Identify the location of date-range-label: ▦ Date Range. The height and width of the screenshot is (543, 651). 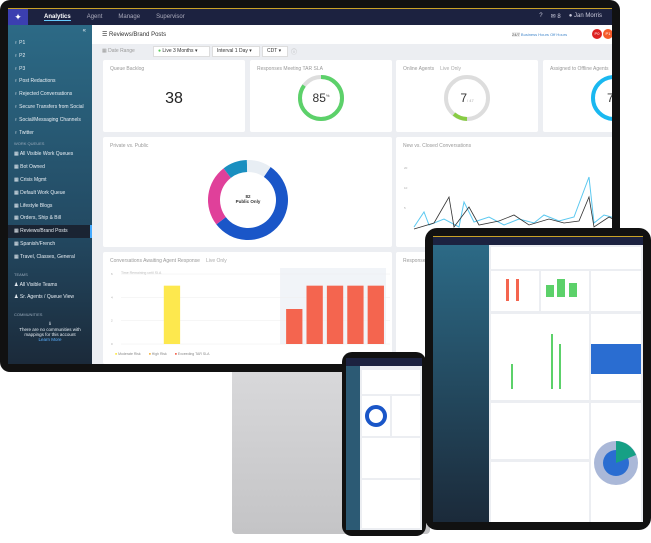
(118, 51).